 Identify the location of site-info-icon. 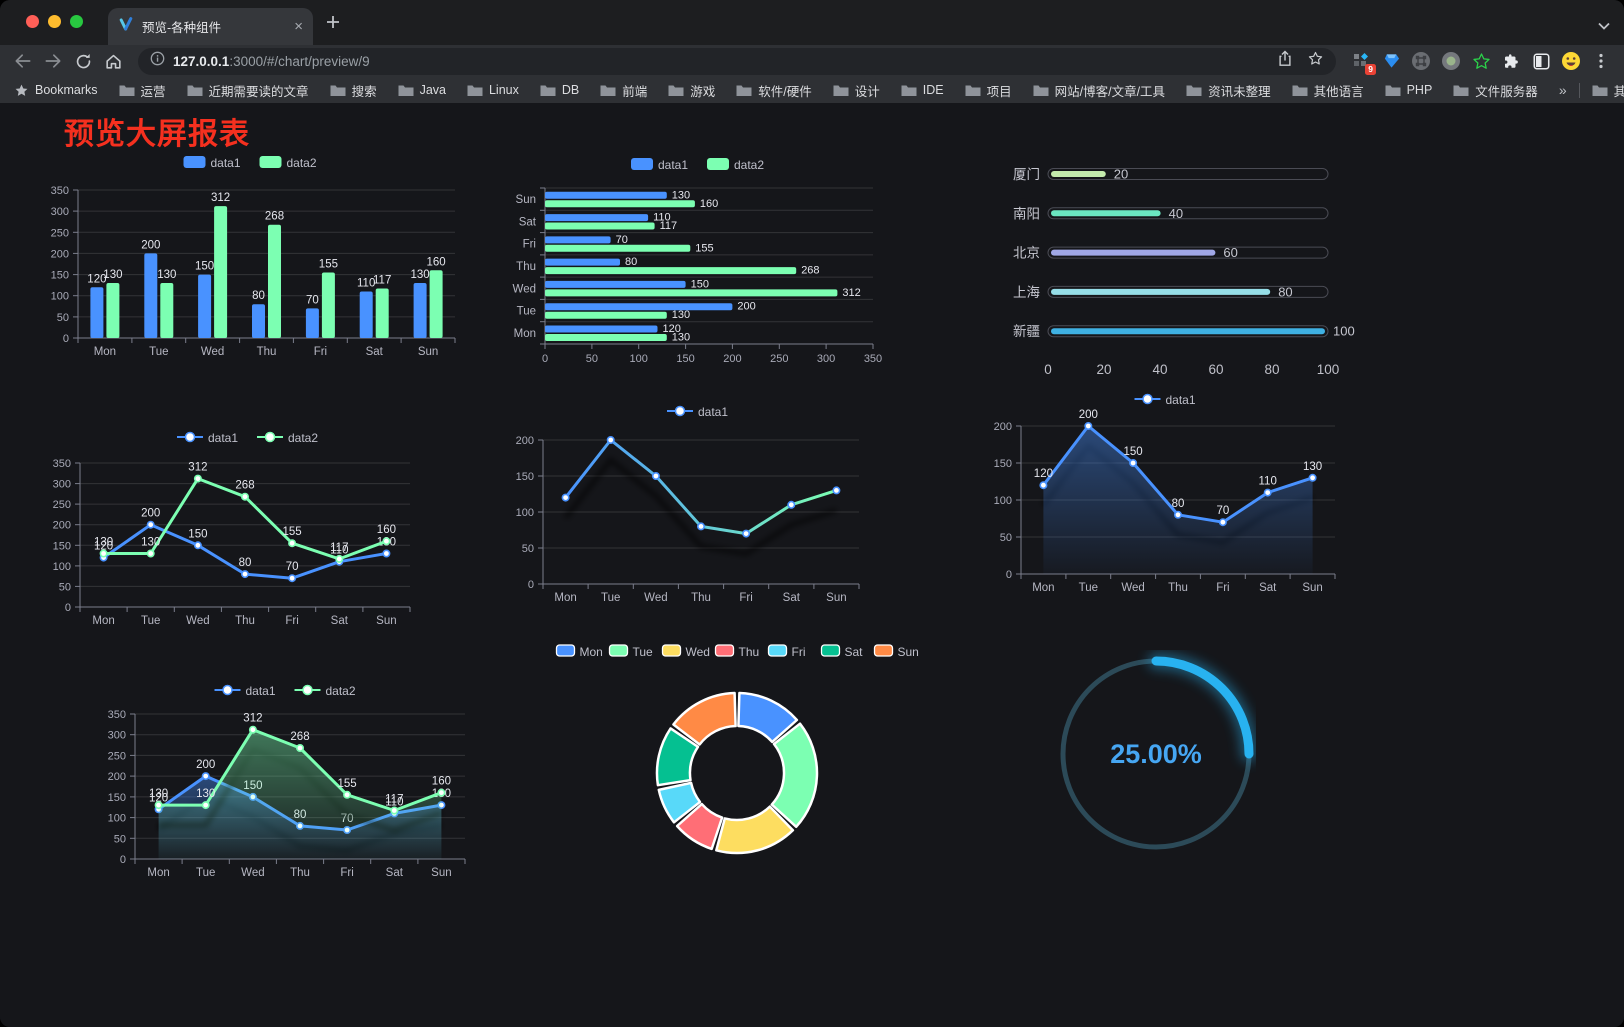
(157, 61).